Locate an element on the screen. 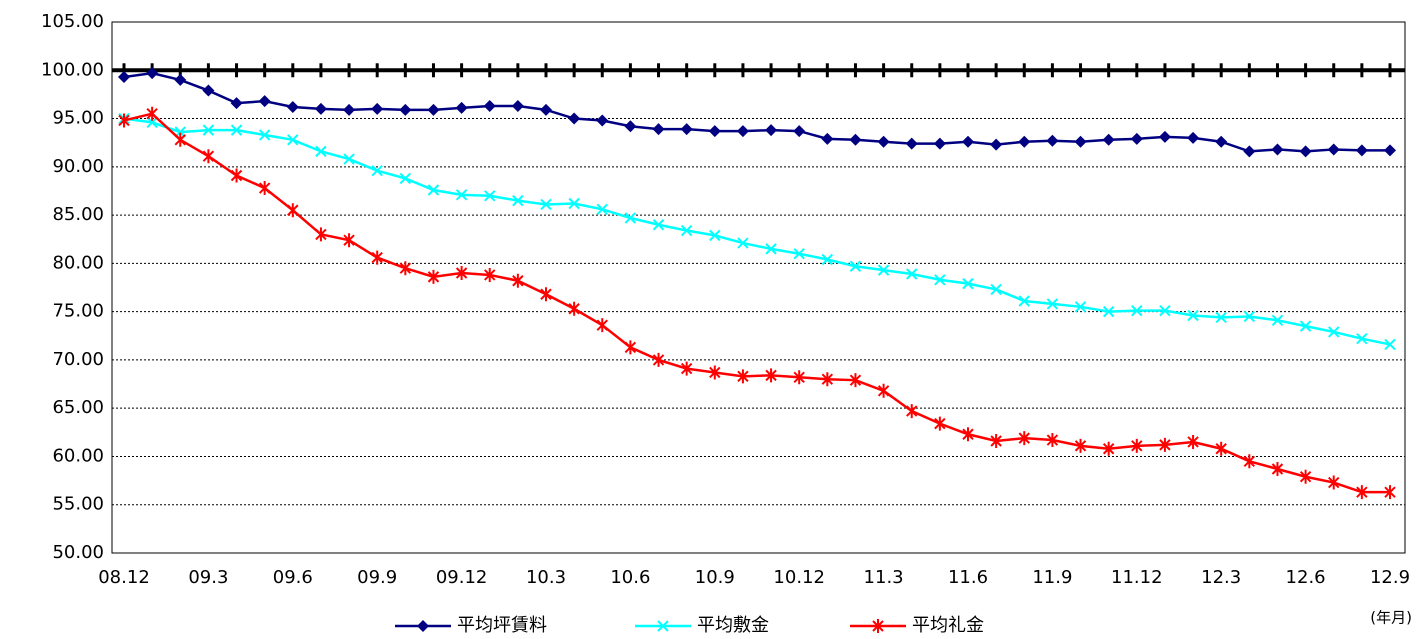 The image size is (1417, 639). y-tick-label: 85.00 is located at coordinates (78, 214).